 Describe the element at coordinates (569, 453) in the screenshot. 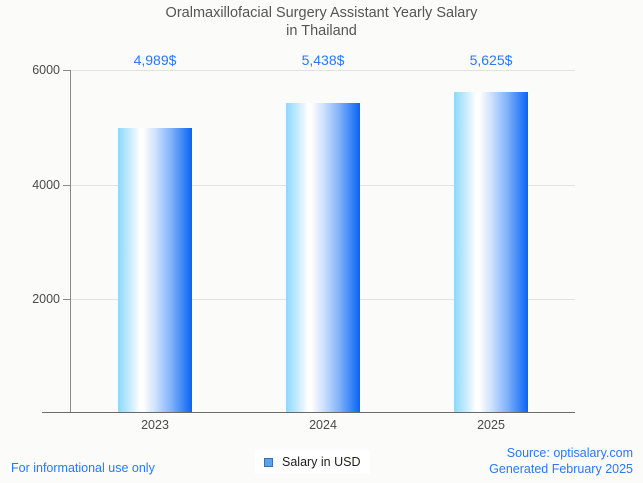

I see `source-text: Source: optisalary.com` at that location.